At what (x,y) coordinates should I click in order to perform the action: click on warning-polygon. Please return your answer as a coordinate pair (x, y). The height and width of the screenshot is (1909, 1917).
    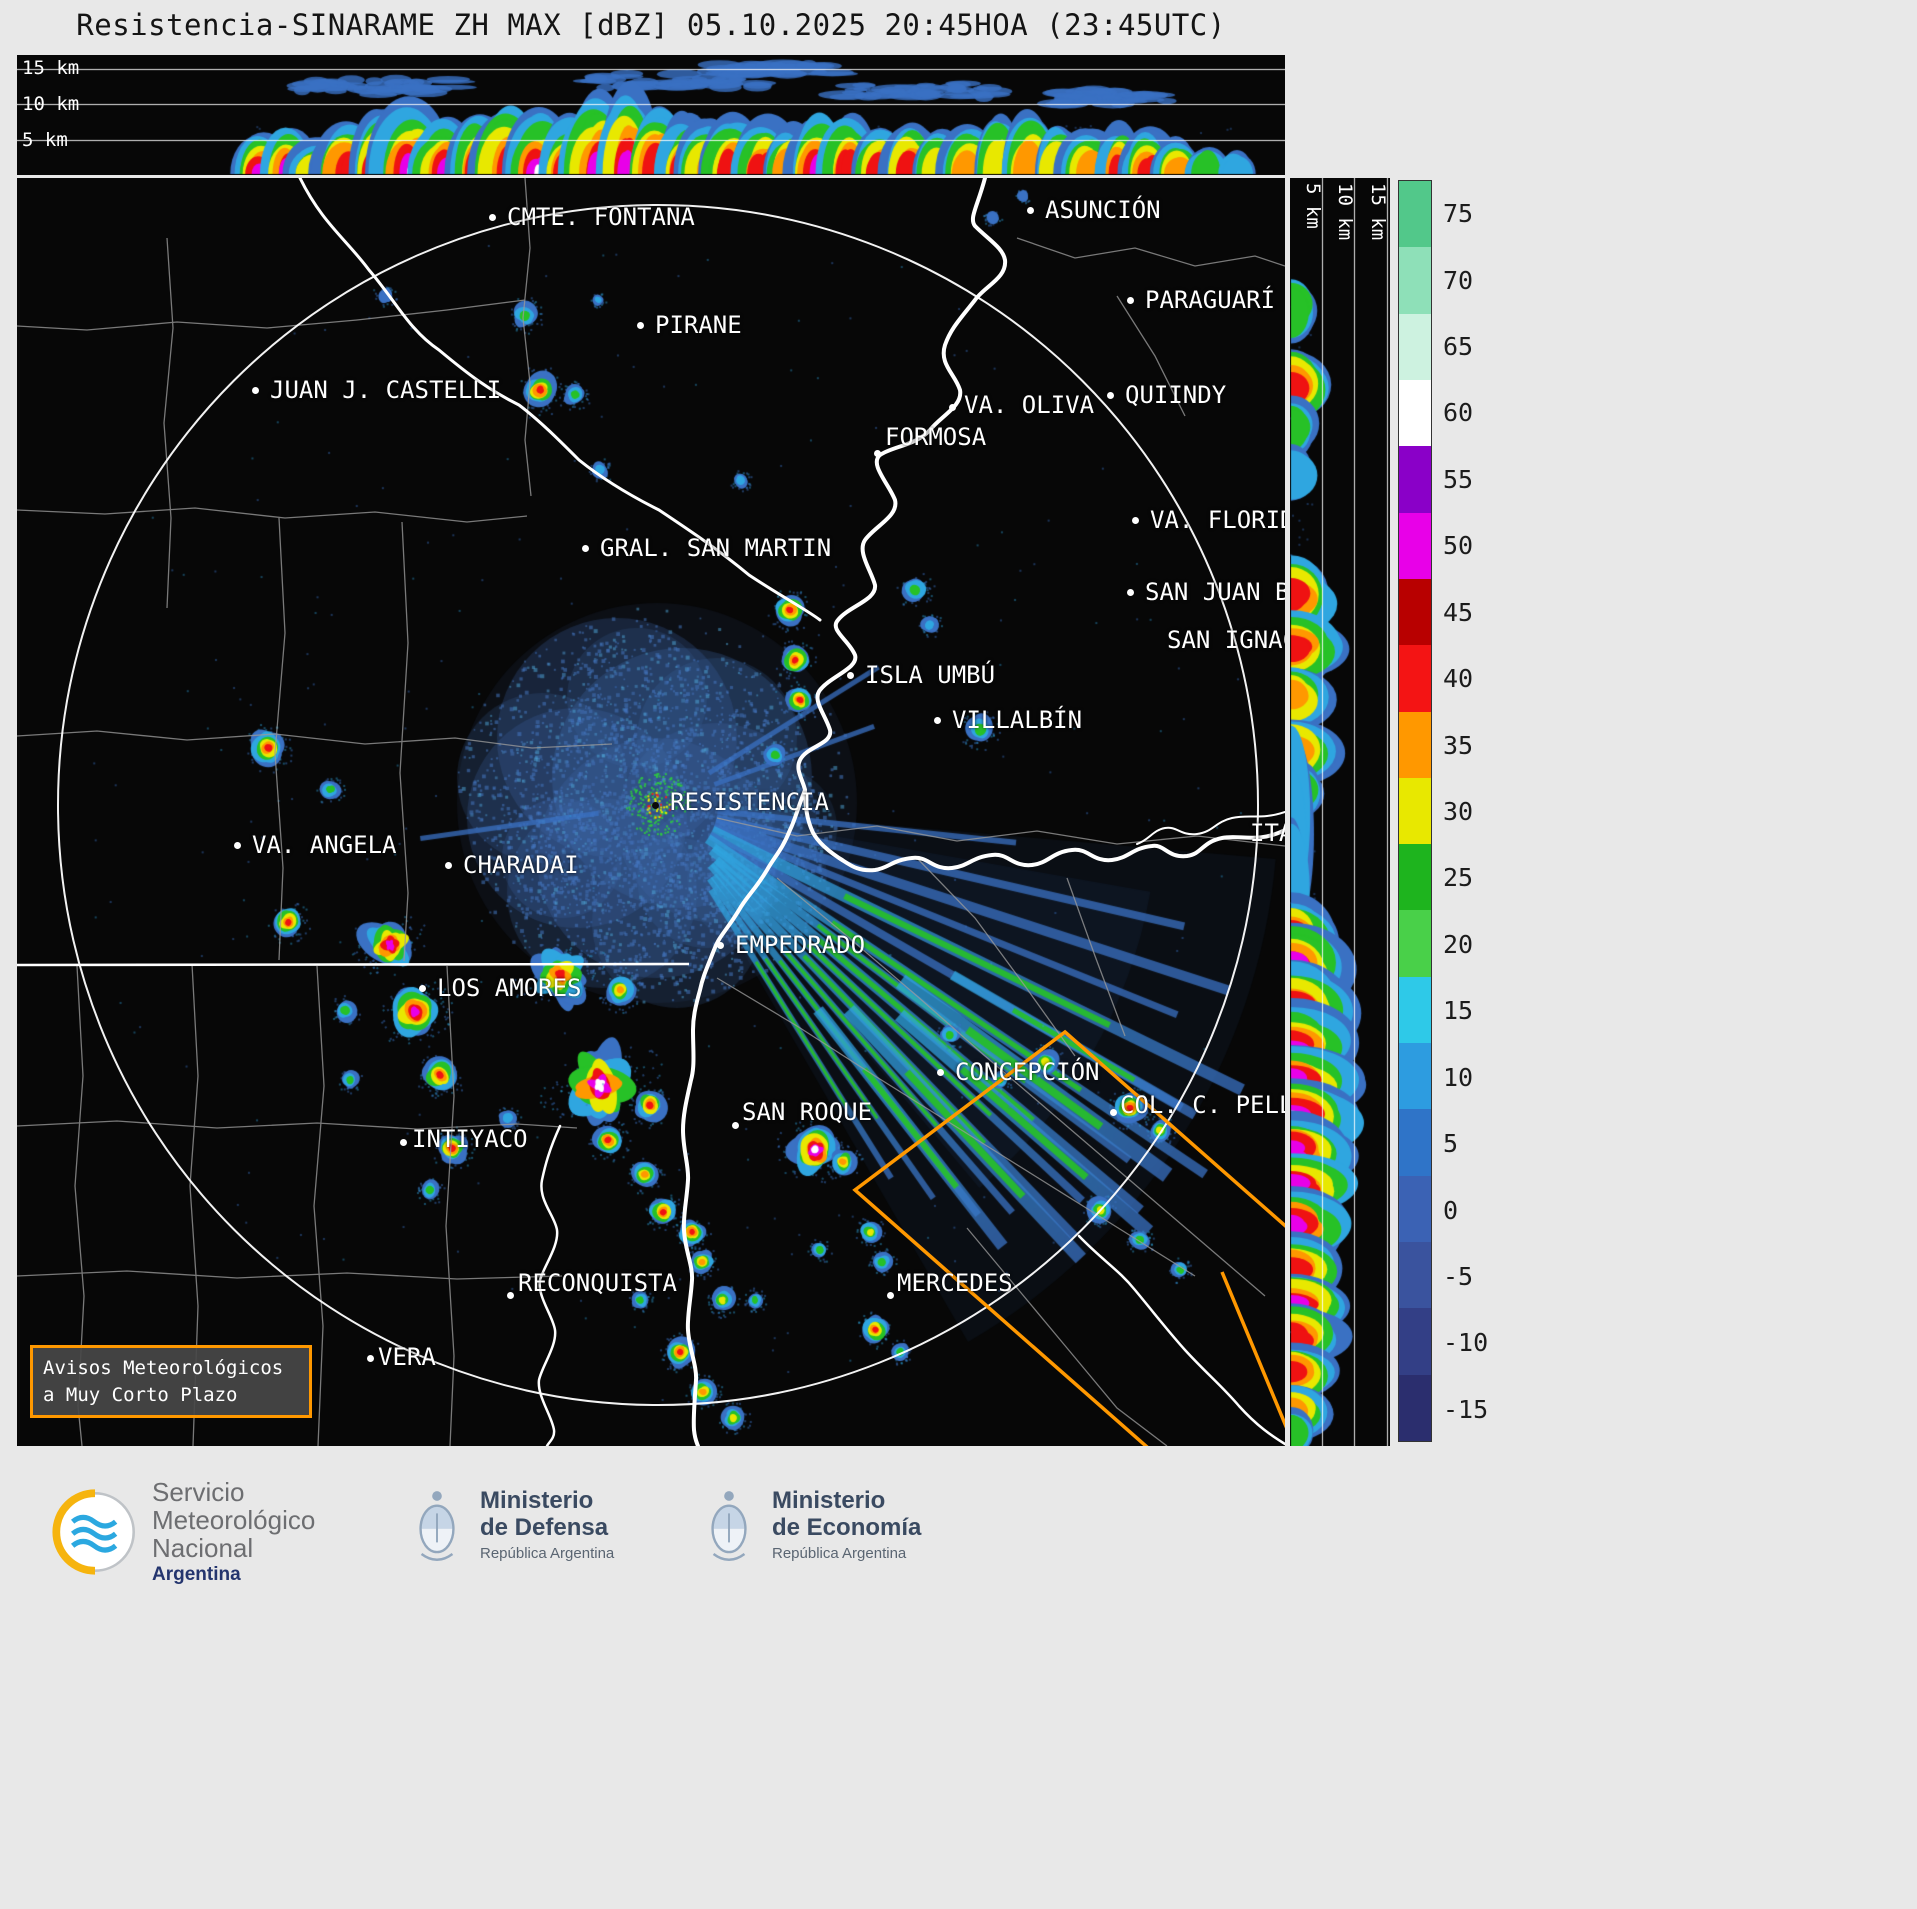
    Looking at the image, I should click on (1068, 1237).